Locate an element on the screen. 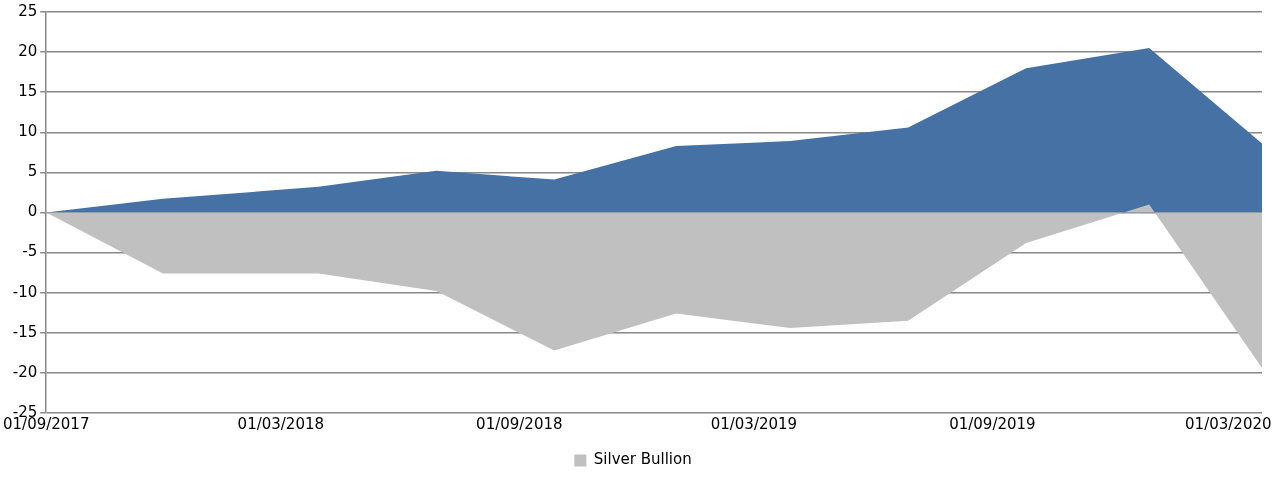  y-tick-label: -5 is located at coordinates (30, 251).